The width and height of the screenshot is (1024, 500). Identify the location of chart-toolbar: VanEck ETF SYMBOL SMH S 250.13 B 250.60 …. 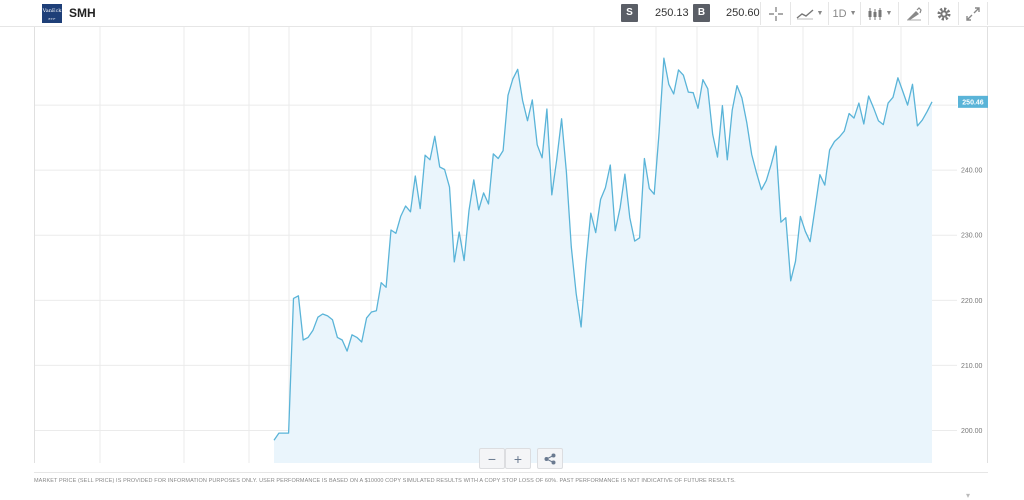
(512, 13).